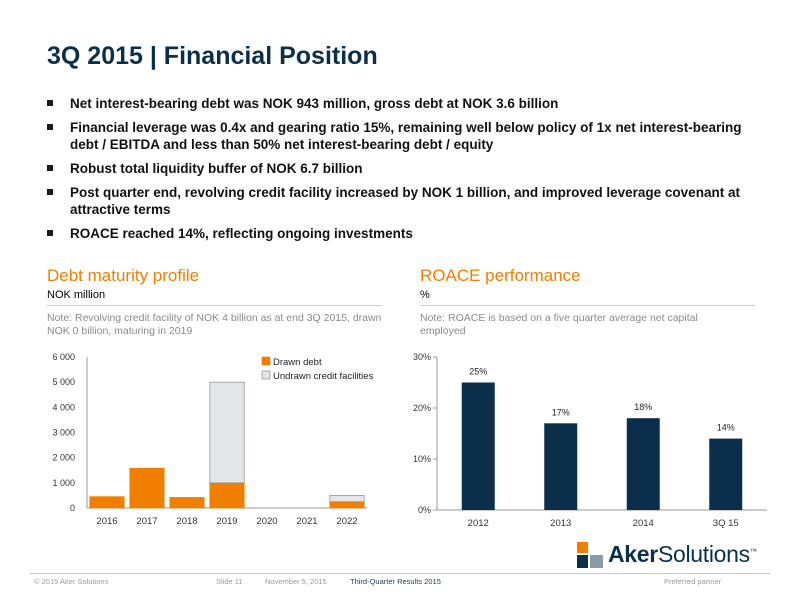  I want to click on debt-panel-divider, so click(214, 305).